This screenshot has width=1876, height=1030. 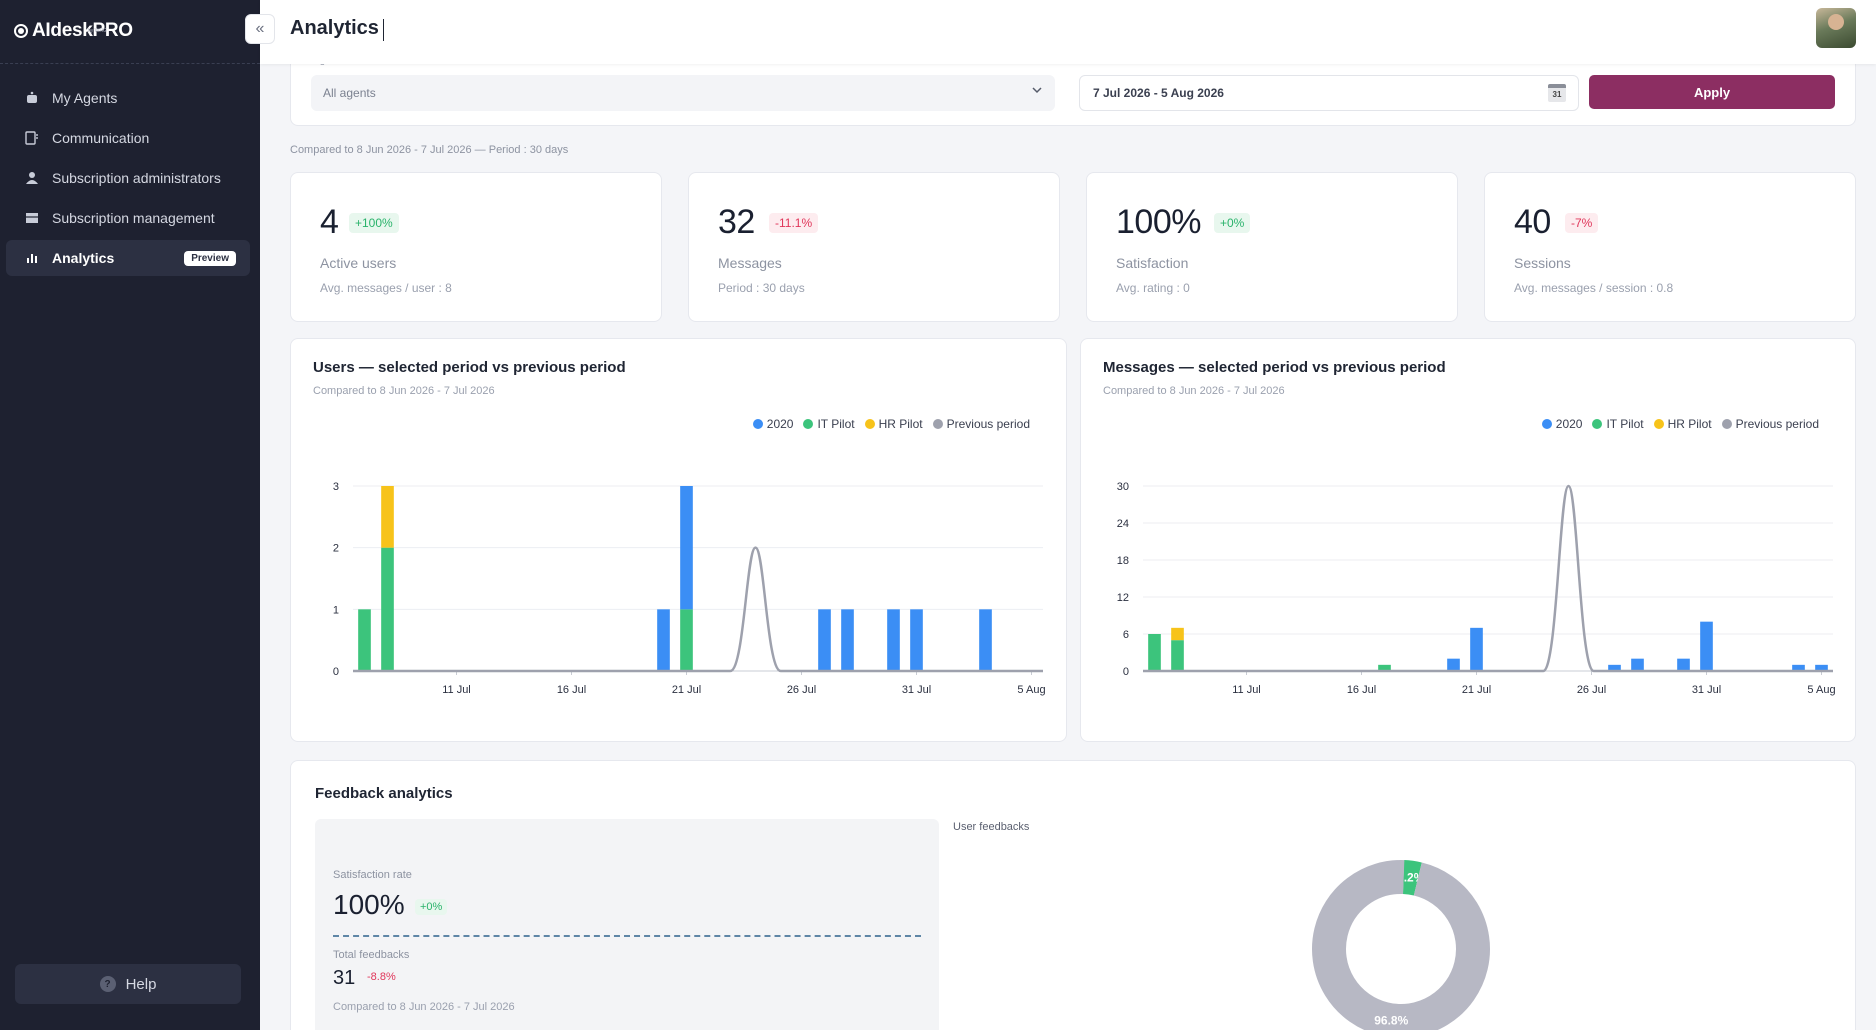 What do you see at coordinates (1582, 223) in the screenshot?
I see `kpi-delta-badge: -7%` at bounding box center [1582, 223].